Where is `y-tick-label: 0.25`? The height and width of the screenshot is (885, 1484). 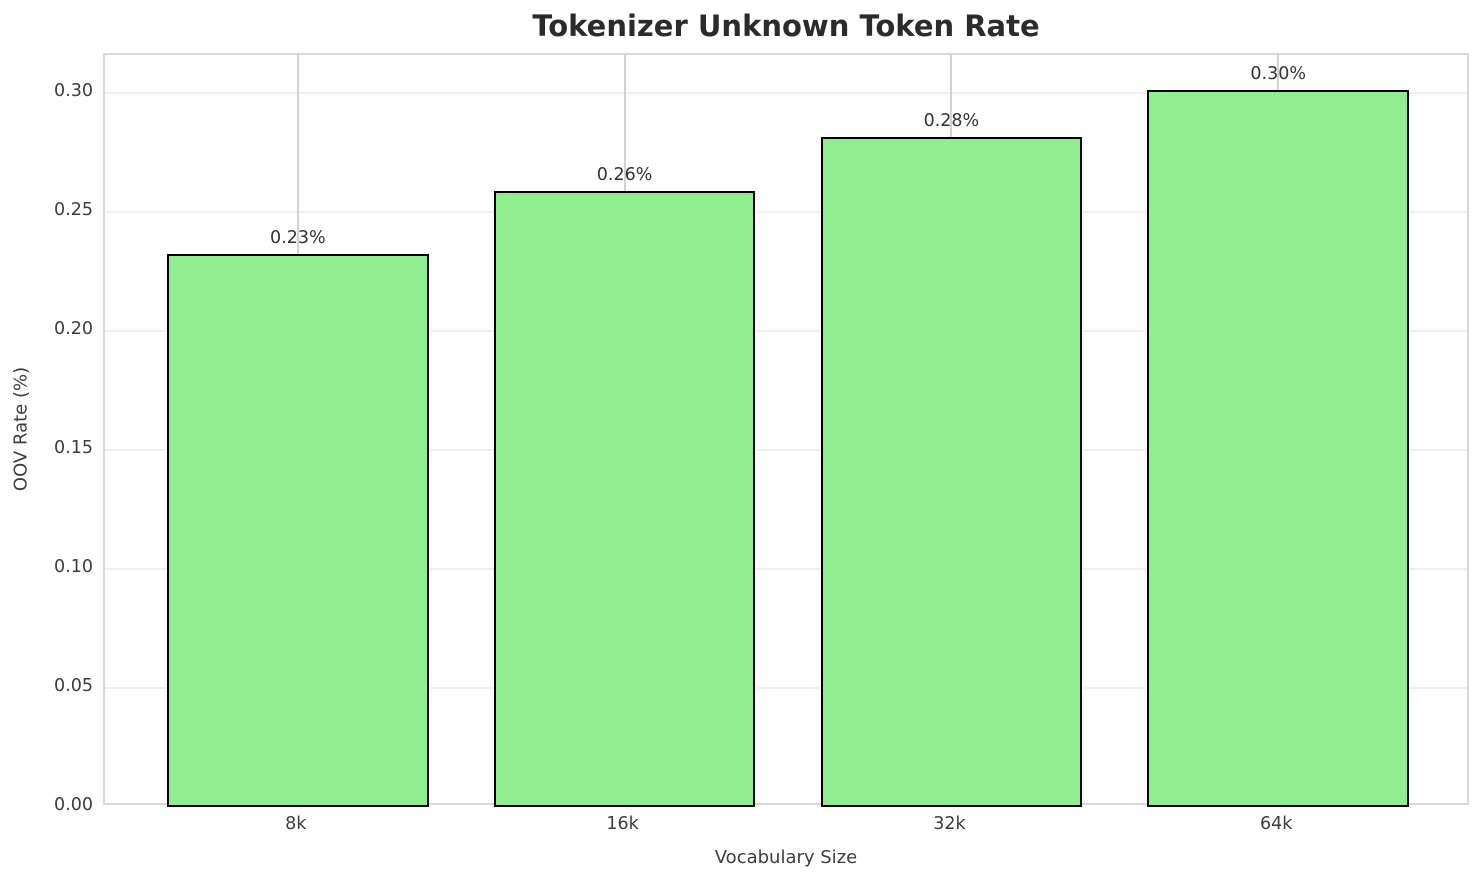 y-tick-label: 0.25 is located at coordinates (73, 210).